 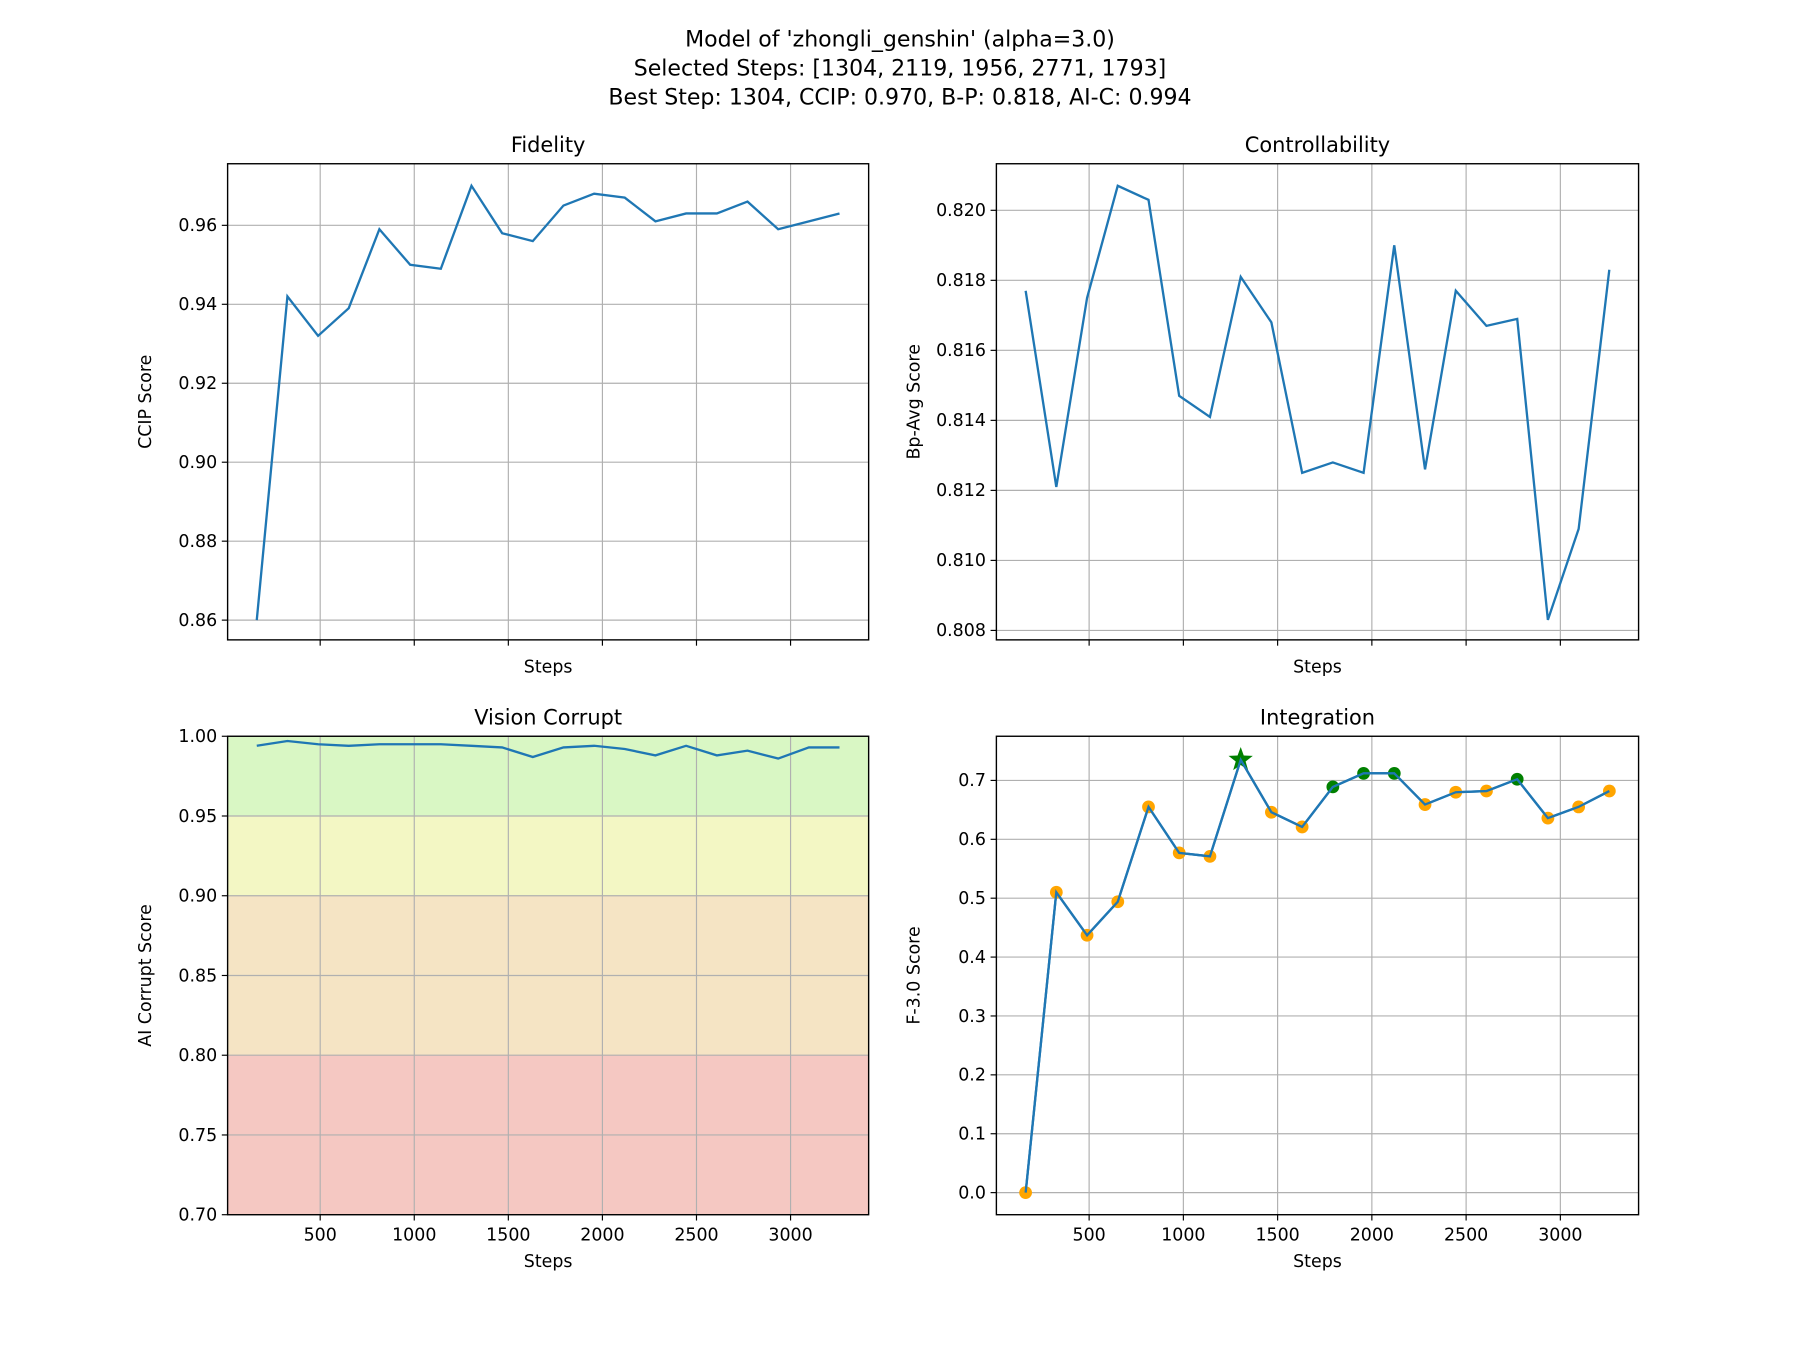 I want to click on step-marker, so click(x=1609, y=791).